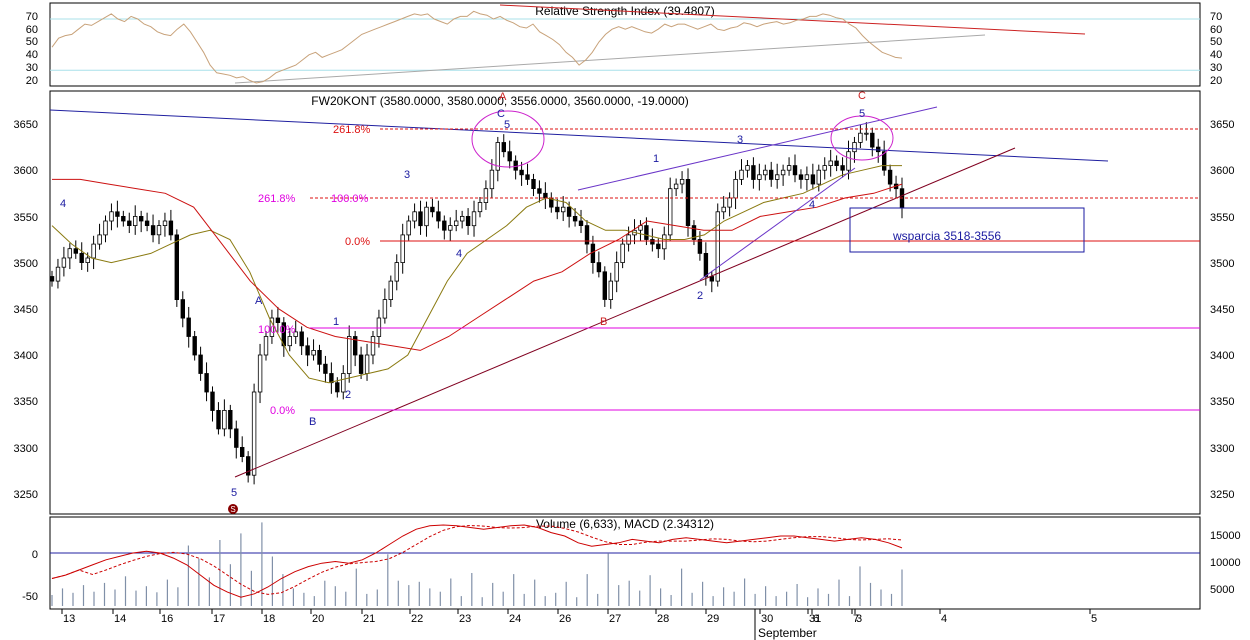 Image resolution: width=1250 pixels, height=640 pixels. Describe the element at coordinates (233, 509) in the screenshot. I see `bottom-marker: S` at that location.